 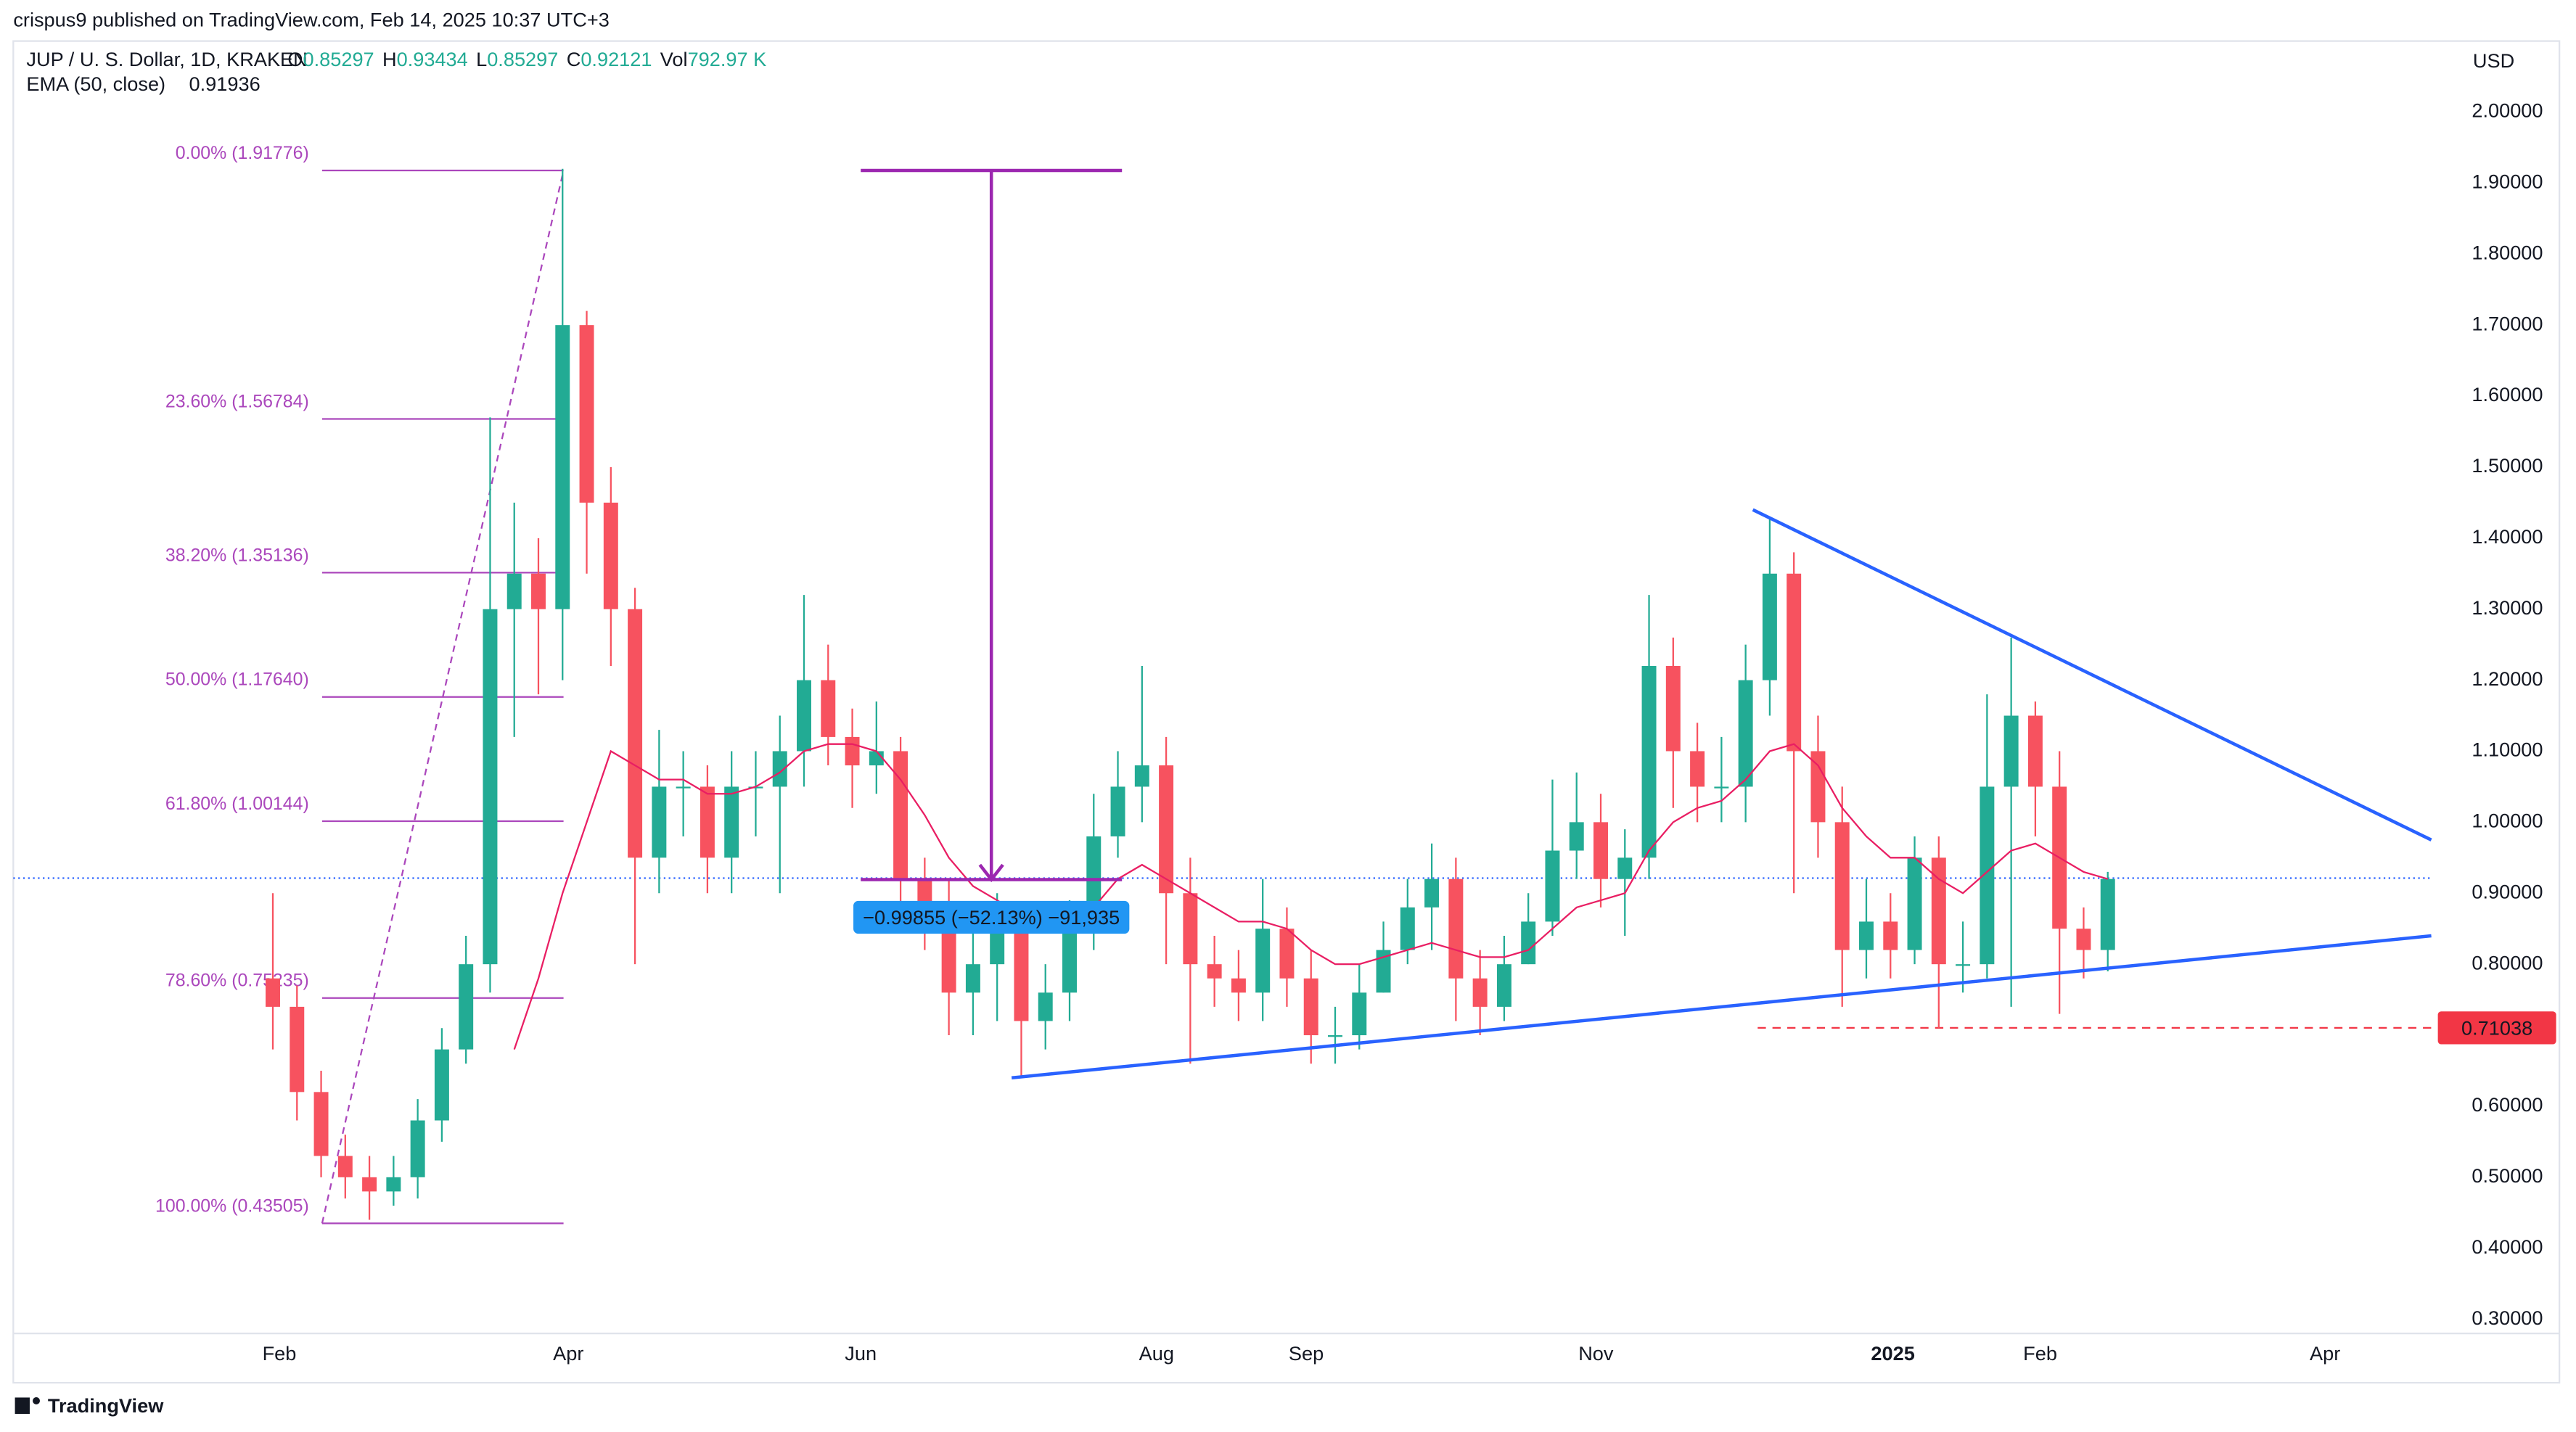 I want to click on footer-brand: TradingView, so click(x=106, y=1405).